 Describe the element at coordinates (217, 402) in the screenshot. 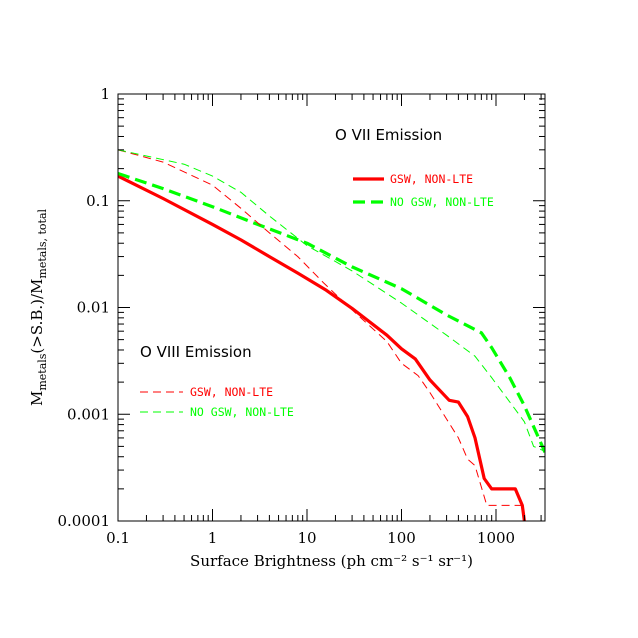

I see `o-viii-legend: GSW, NON-LTE NO GSW, NON-LTE` at that location.